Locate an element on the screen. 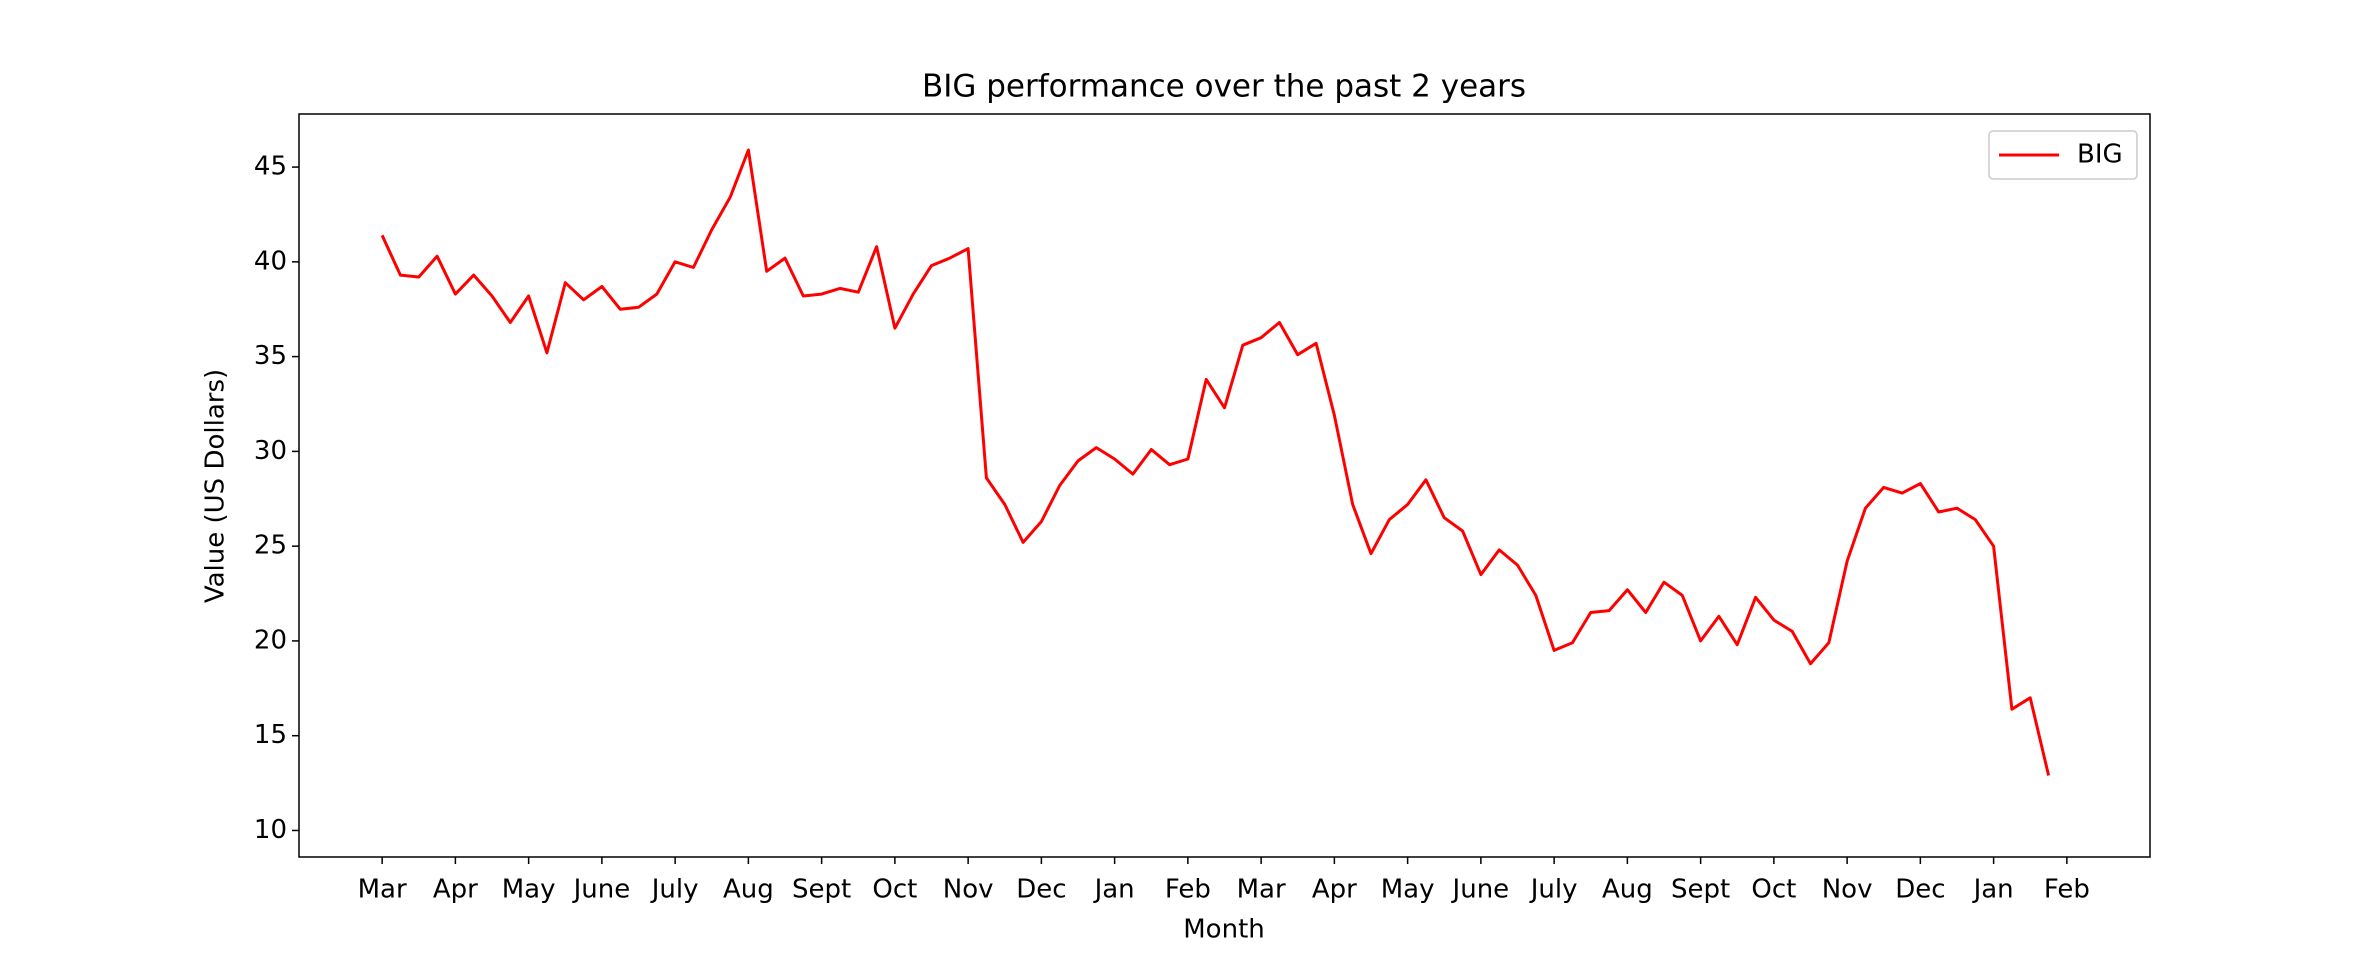  legend-box is located at coordinates (2063, 155).